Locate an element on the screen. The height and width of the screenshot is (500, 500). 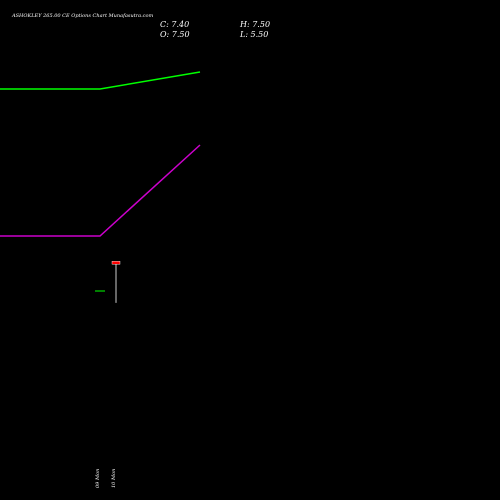
series-line-green is located at coordinates (100, 80).